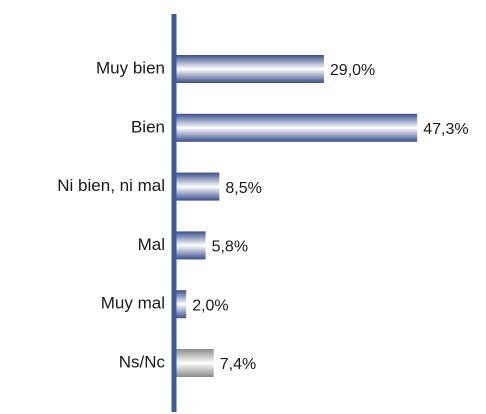  Describe the element at coordinates (130, 67) in the screenshot. I see `category-label: Muy bien` at that location.